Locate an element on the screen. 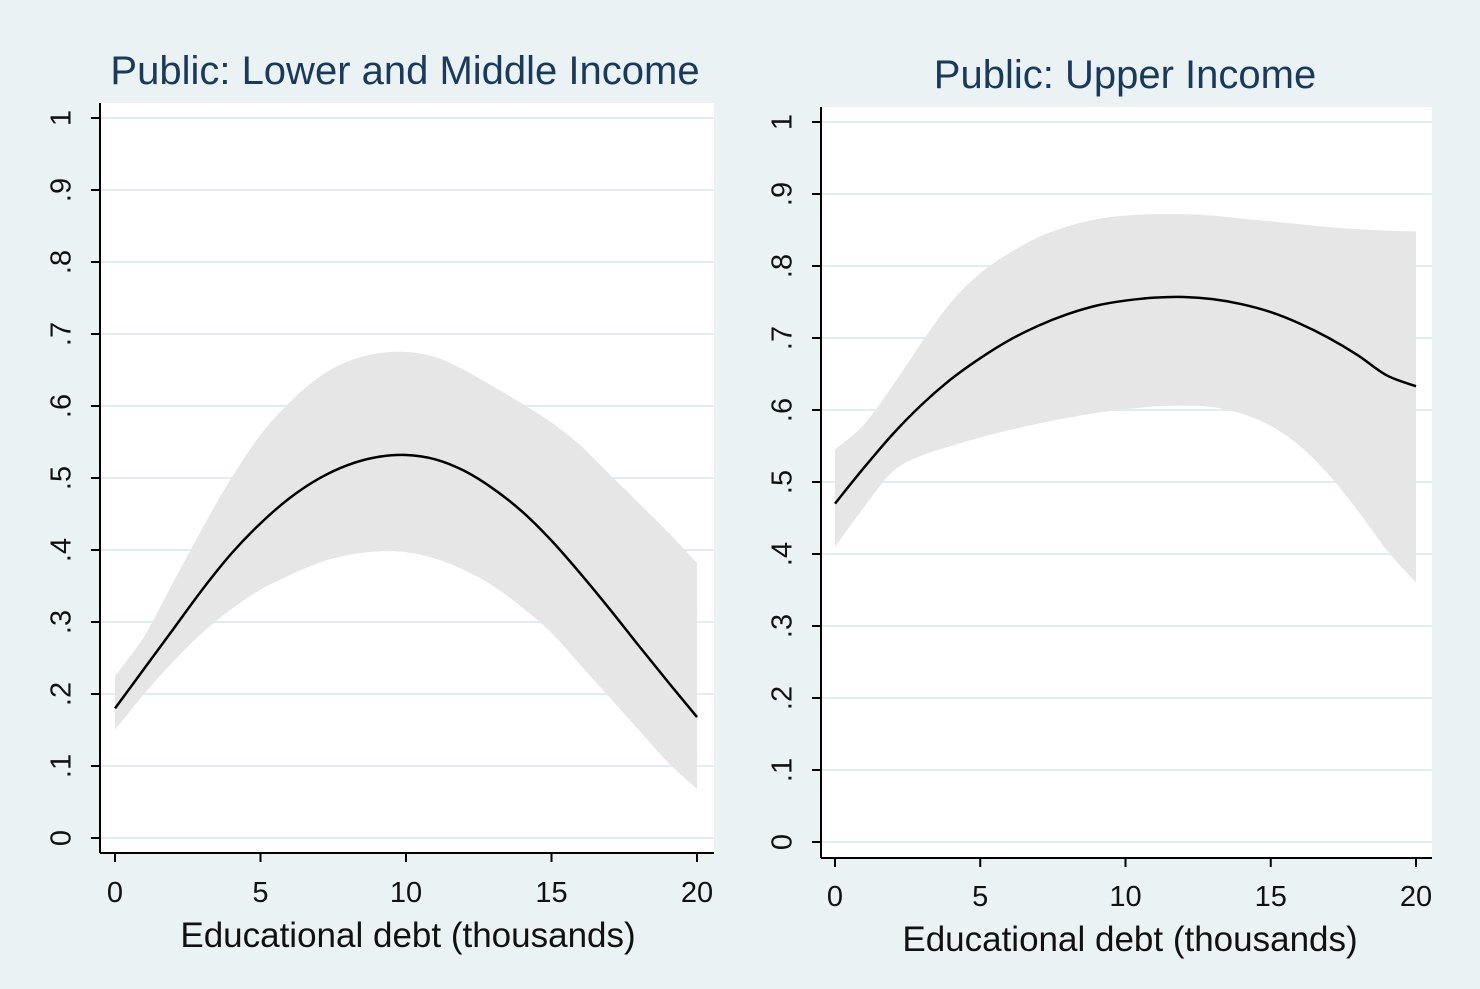  chart-title: Public: Upper Income is located at coordinates (1125, 75).